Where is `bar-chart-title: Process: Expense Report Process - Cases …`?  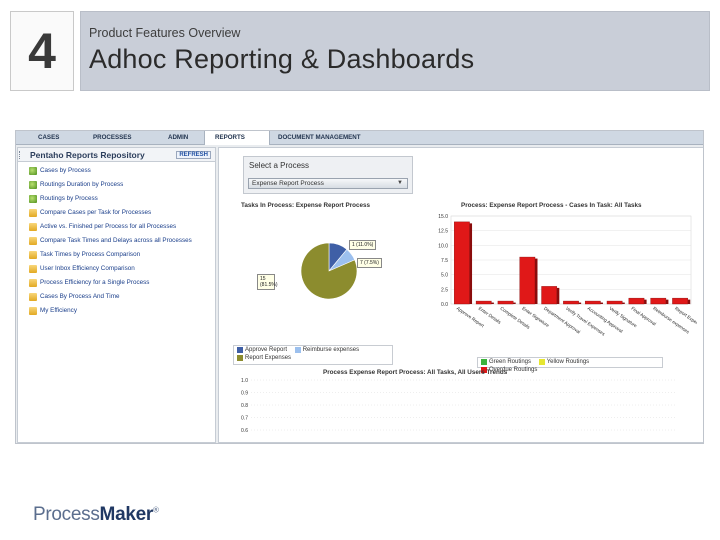
bar-chart-title: Process: Expense Report Process - Cases … is located at coordinates (551, 205).